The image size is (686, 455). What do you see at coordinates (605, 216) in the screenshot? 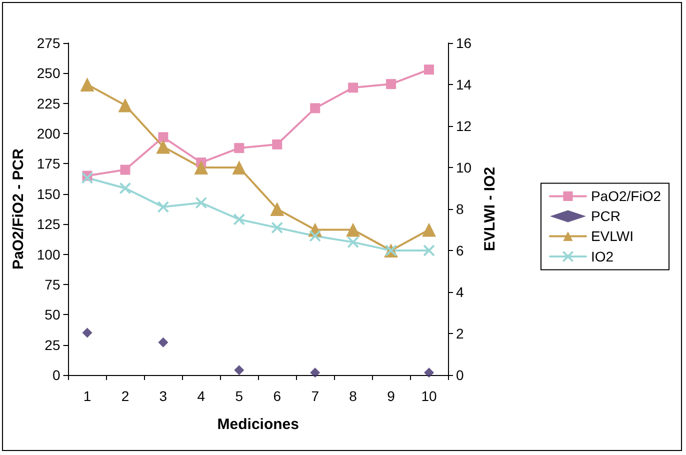
I see `legend-label: PCR` at bounding box center [605, 216].